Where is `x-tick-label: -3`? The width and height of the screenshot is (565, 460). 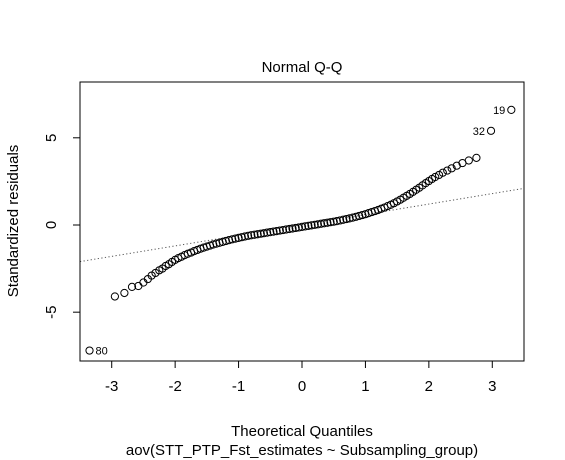 x-tick-label: -3 is located at coordinates (111, 386).